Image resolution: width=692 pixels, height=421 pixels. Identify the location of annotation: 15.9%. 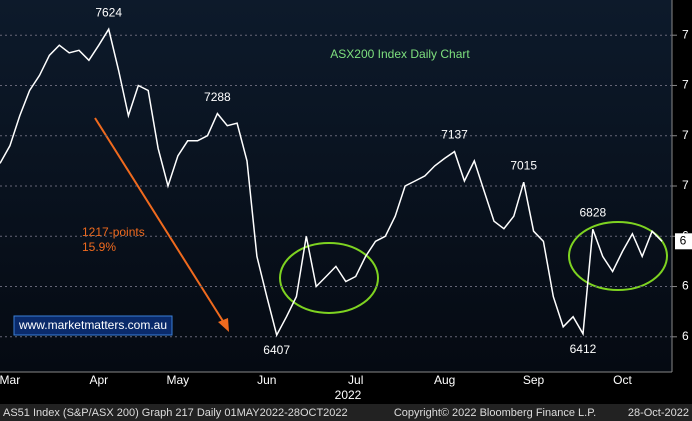
(99, 247).